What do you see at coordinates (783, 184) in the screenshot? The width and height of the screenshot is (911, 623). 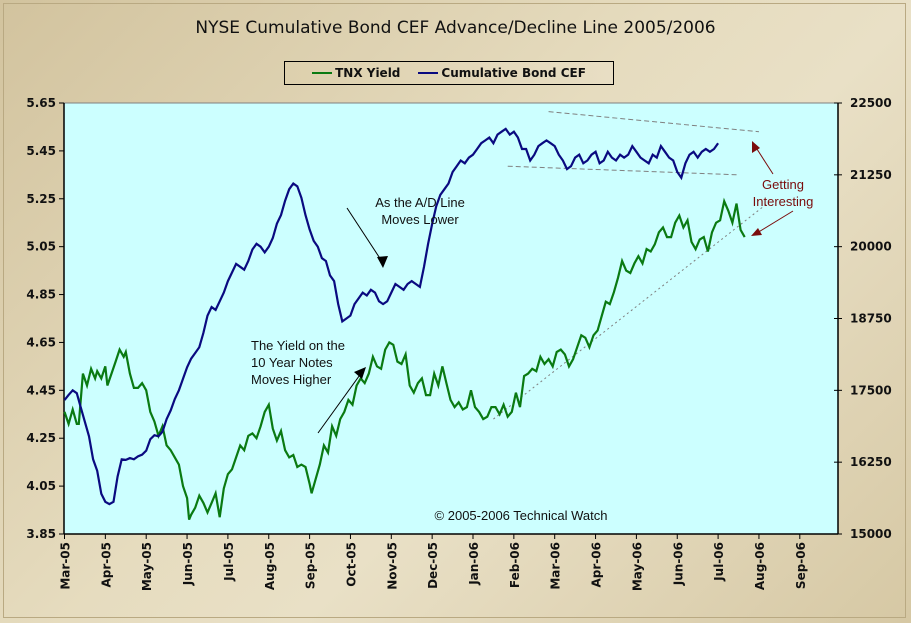 I see `annotation-getting-interesting-line-1: Getting` at bounding box center [783, 184].